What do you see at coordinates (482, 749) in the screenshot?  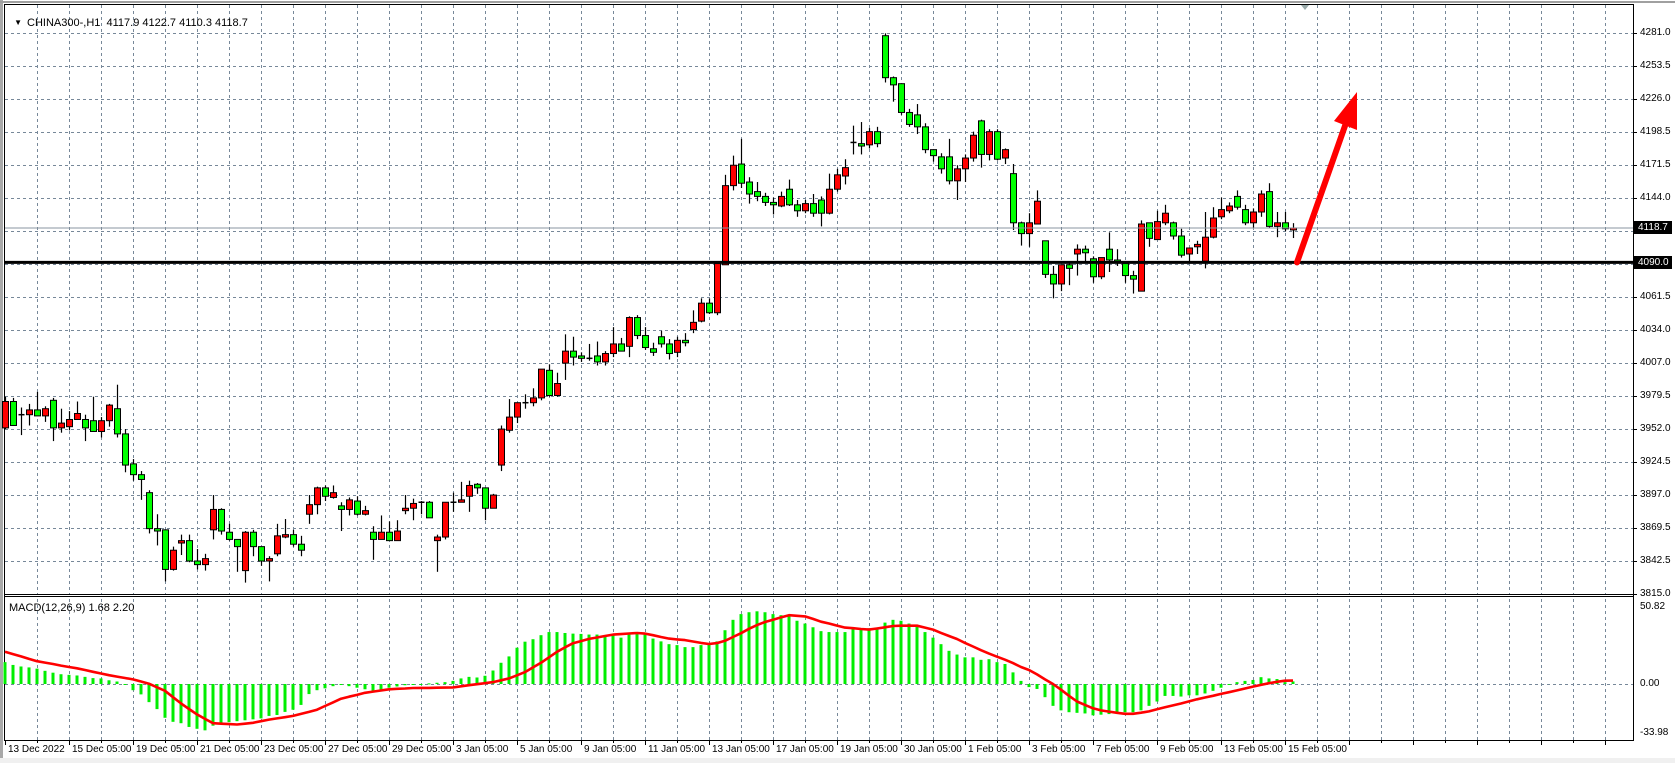 I see `time-axis-label: 3 Jan 05:00` at bounding box center [482, 749].